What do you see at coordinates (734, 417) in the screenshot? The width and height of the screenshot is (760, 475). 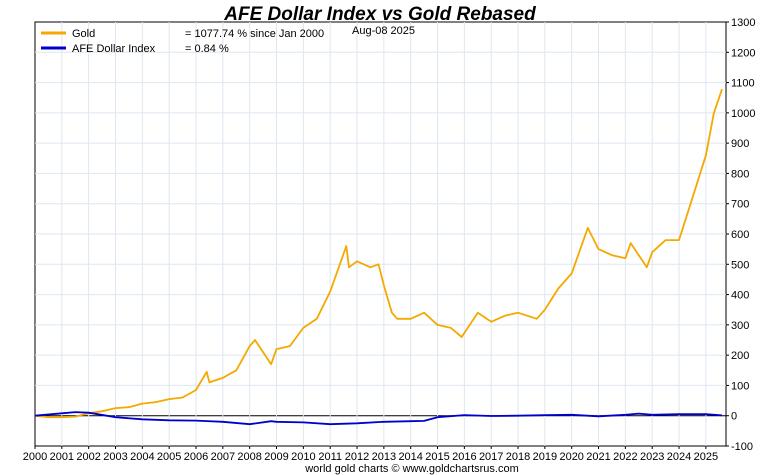 I see `y-tick-label: 0` at bounding box center [734, 417].